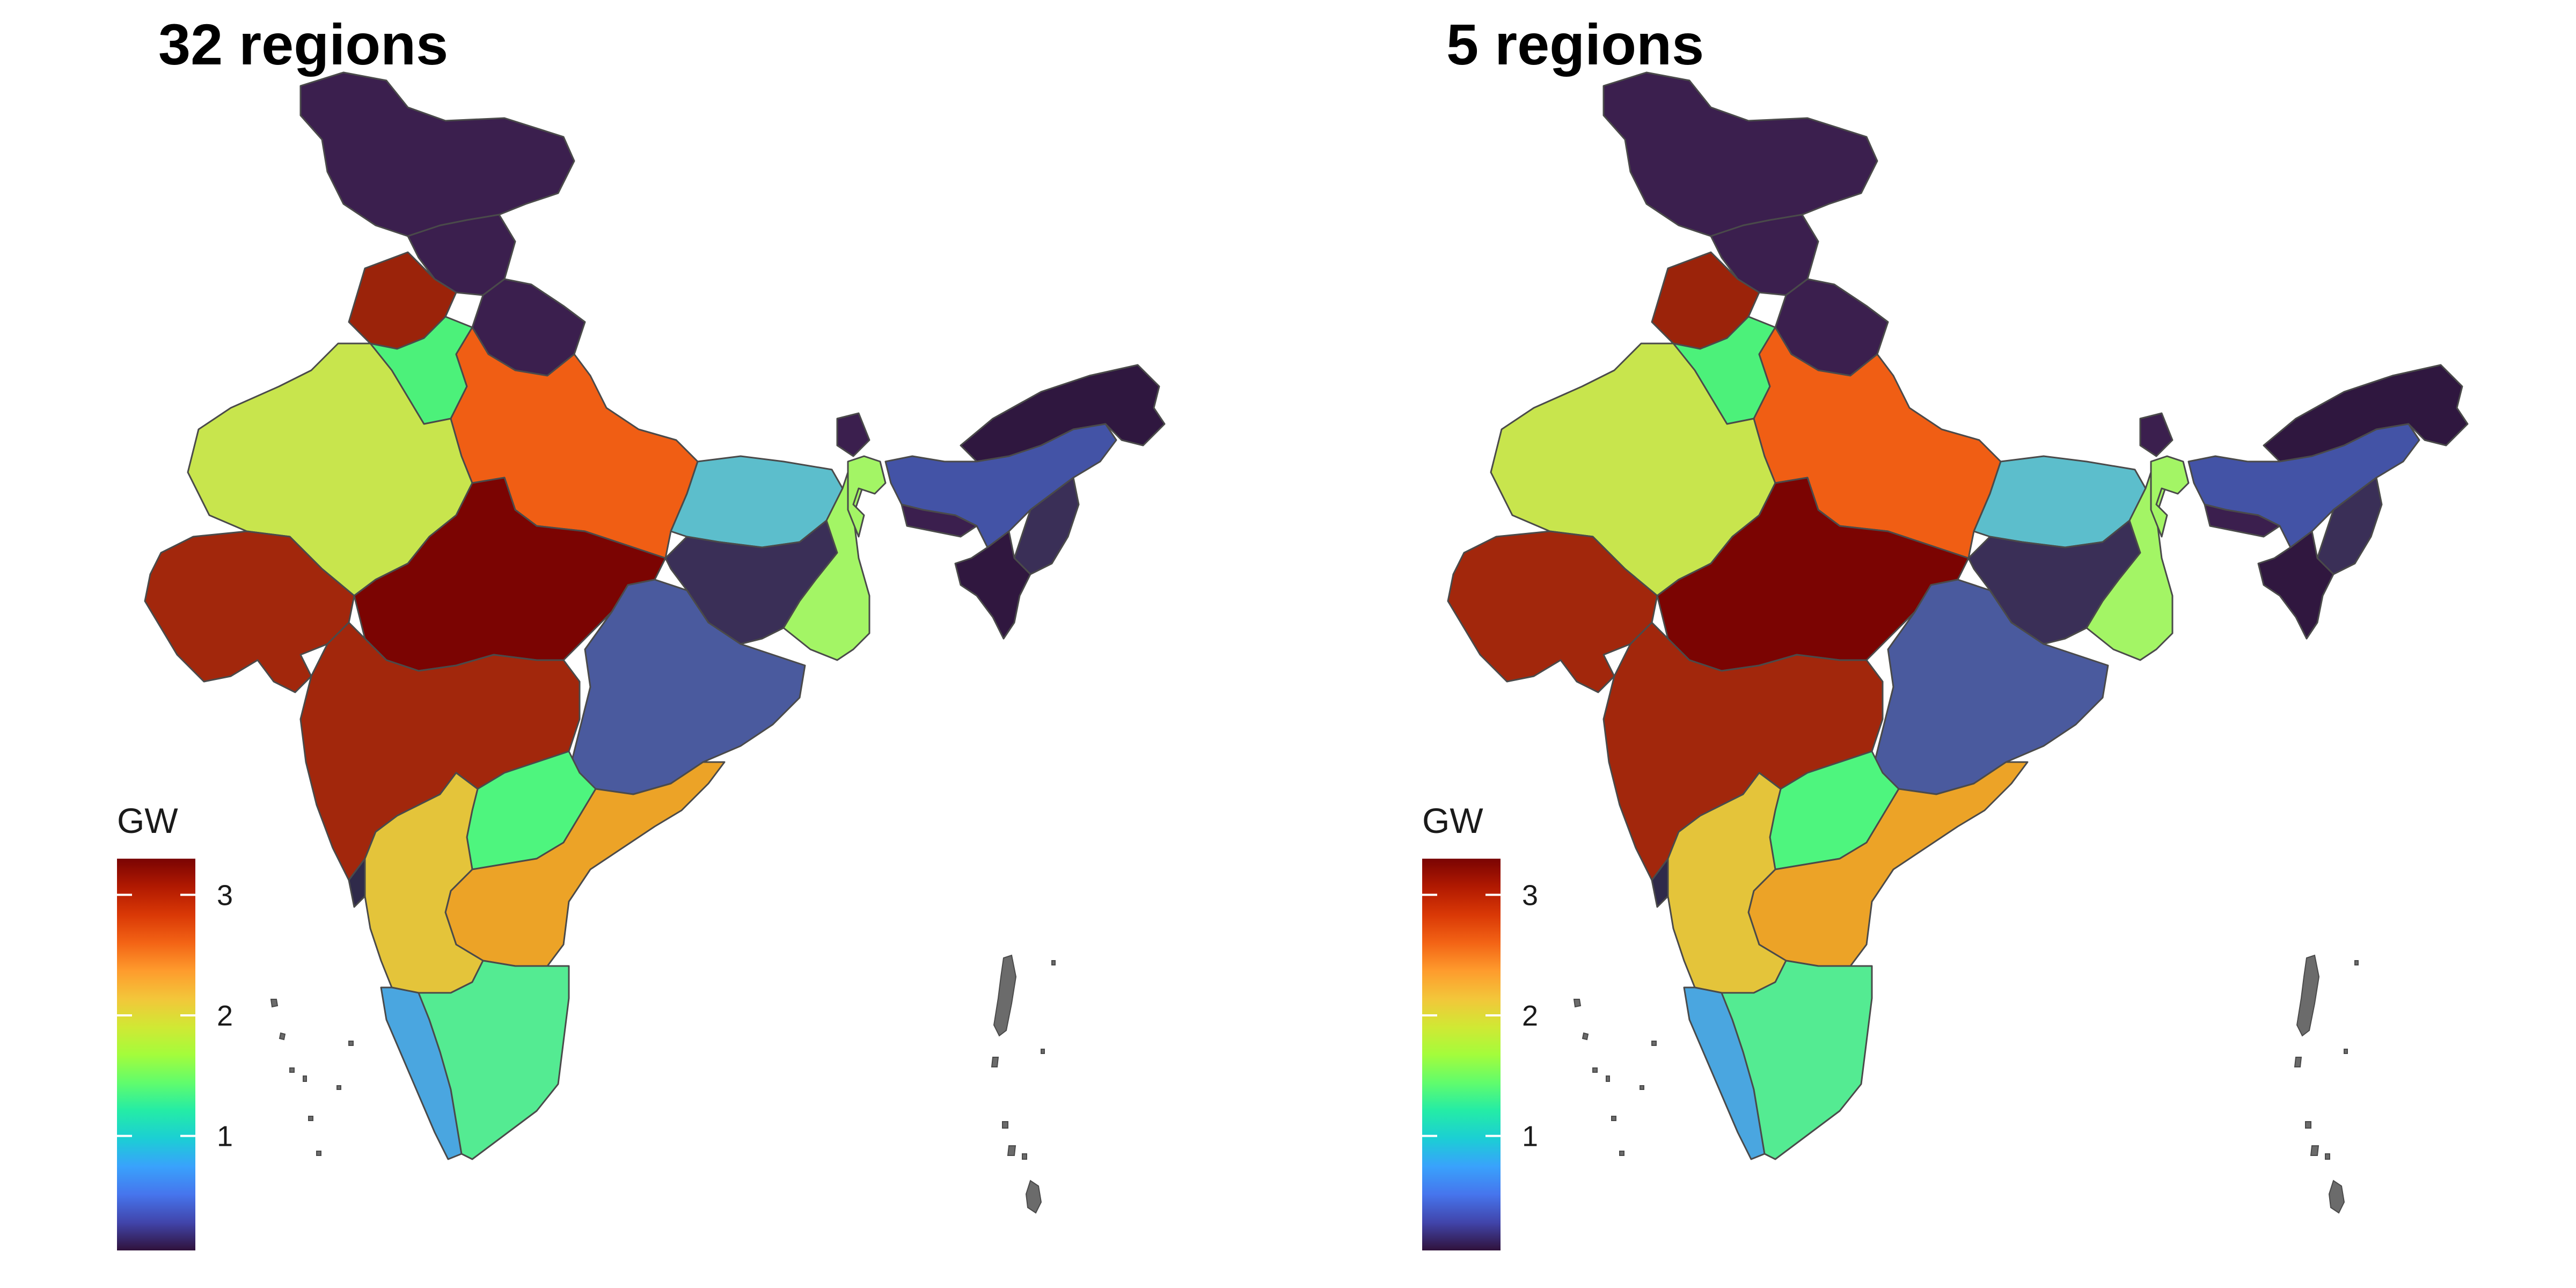 Image resolution: width=2576 pixels, height=1288 pixels. I want to click on panel-title: 5 regions, so click(1575, 44).